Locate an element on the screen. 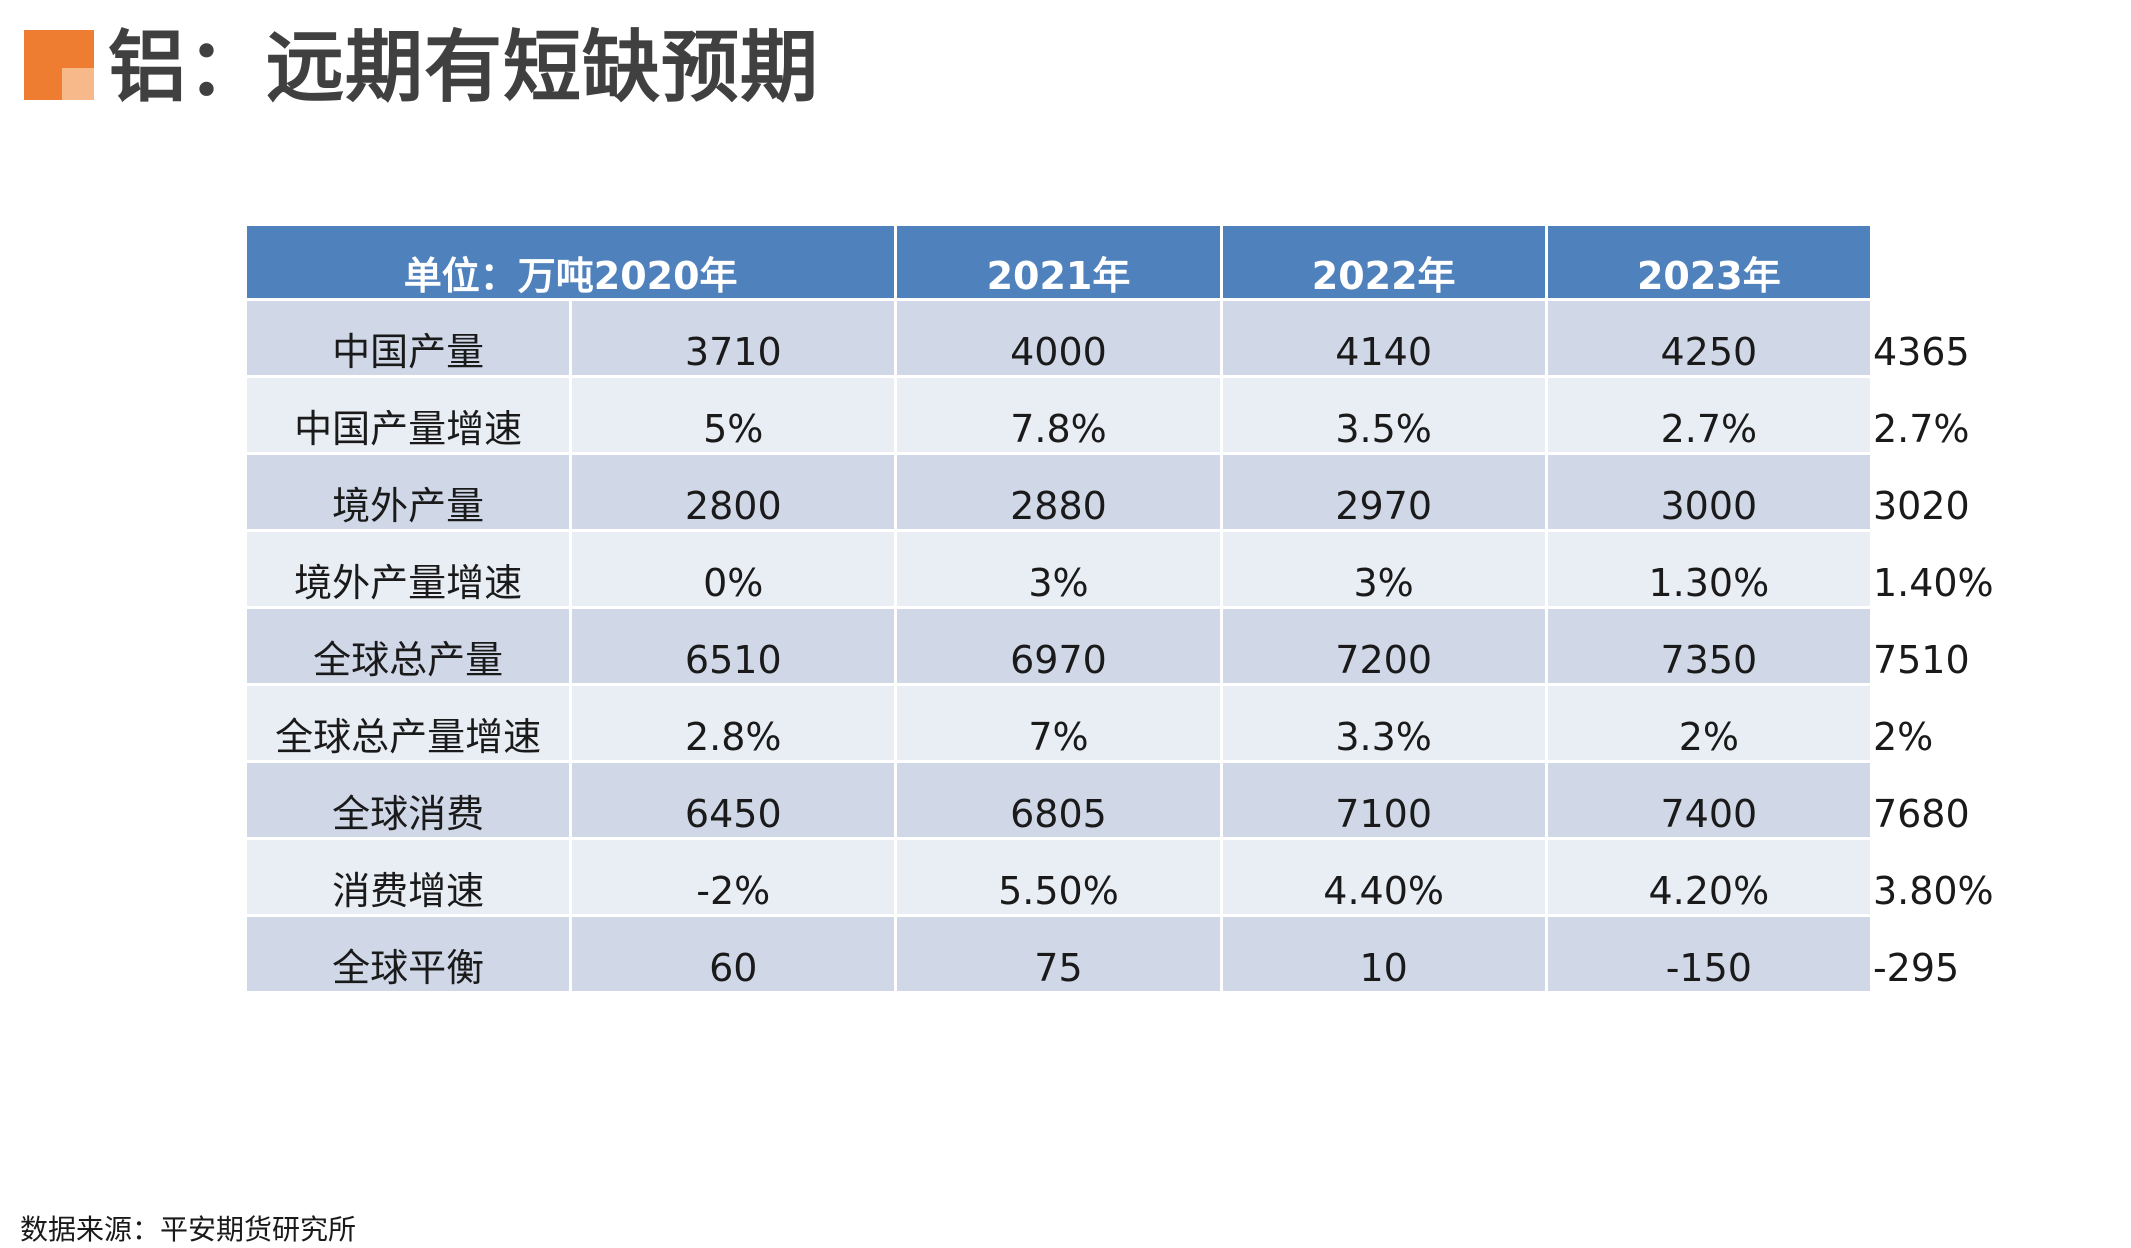 This screenshot has width=2131, height=1248. value-cell: -2% is located at coordinates (733, 877).